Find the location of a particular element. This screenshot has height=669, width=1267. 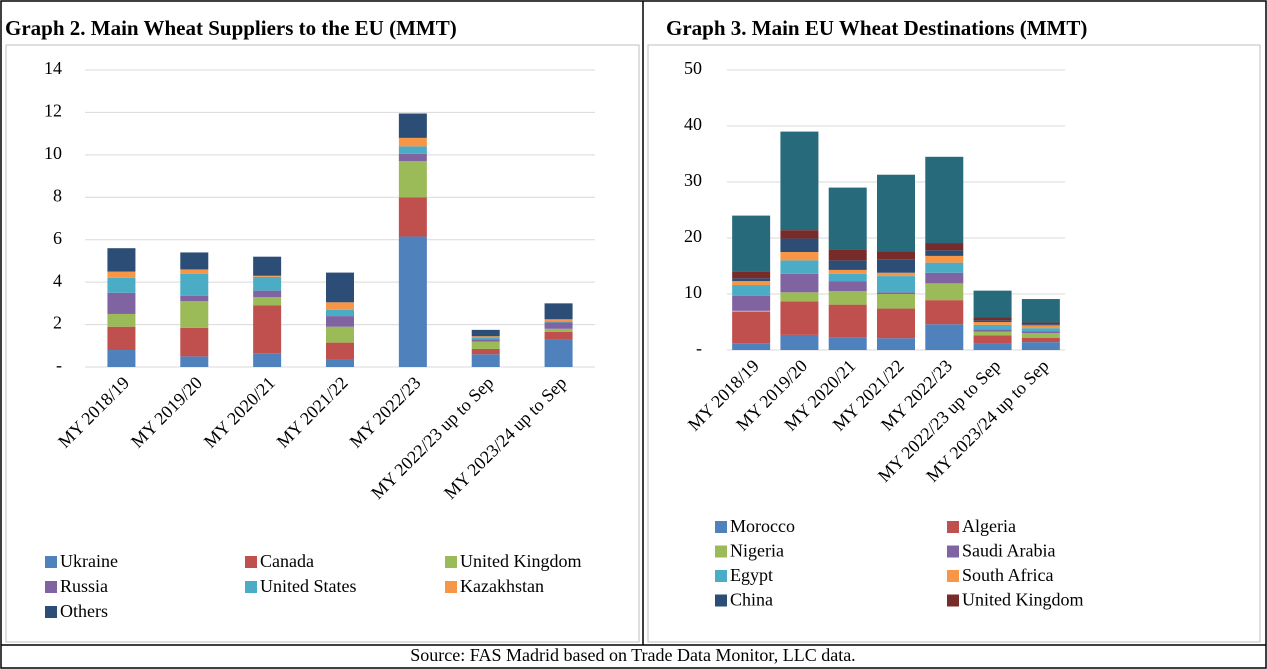

y-tick-label: 50 is located at coordinates (693, 68).